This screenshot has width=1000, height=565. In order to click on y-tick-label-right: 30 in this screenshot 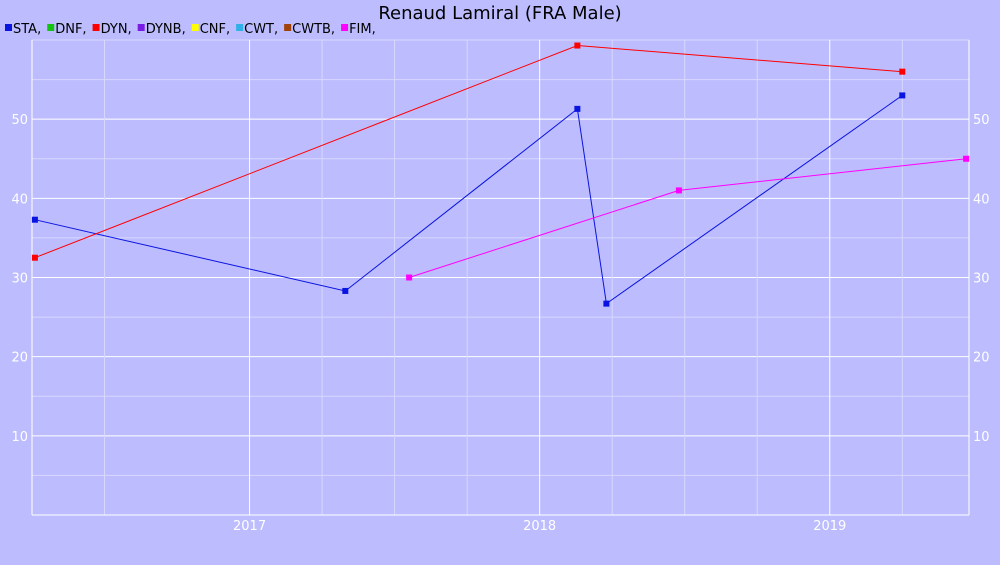, I will do `click(981, 279)`.